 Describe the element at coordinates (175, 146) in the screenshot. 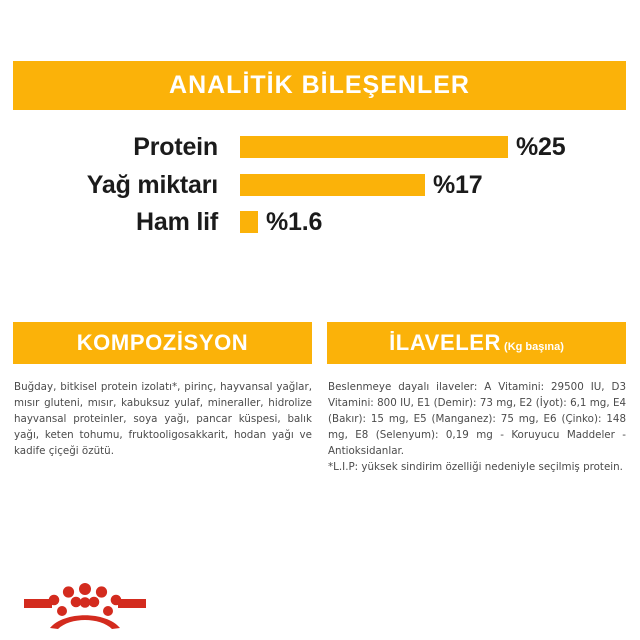

I see `chart-category-label: Protein` at that location.